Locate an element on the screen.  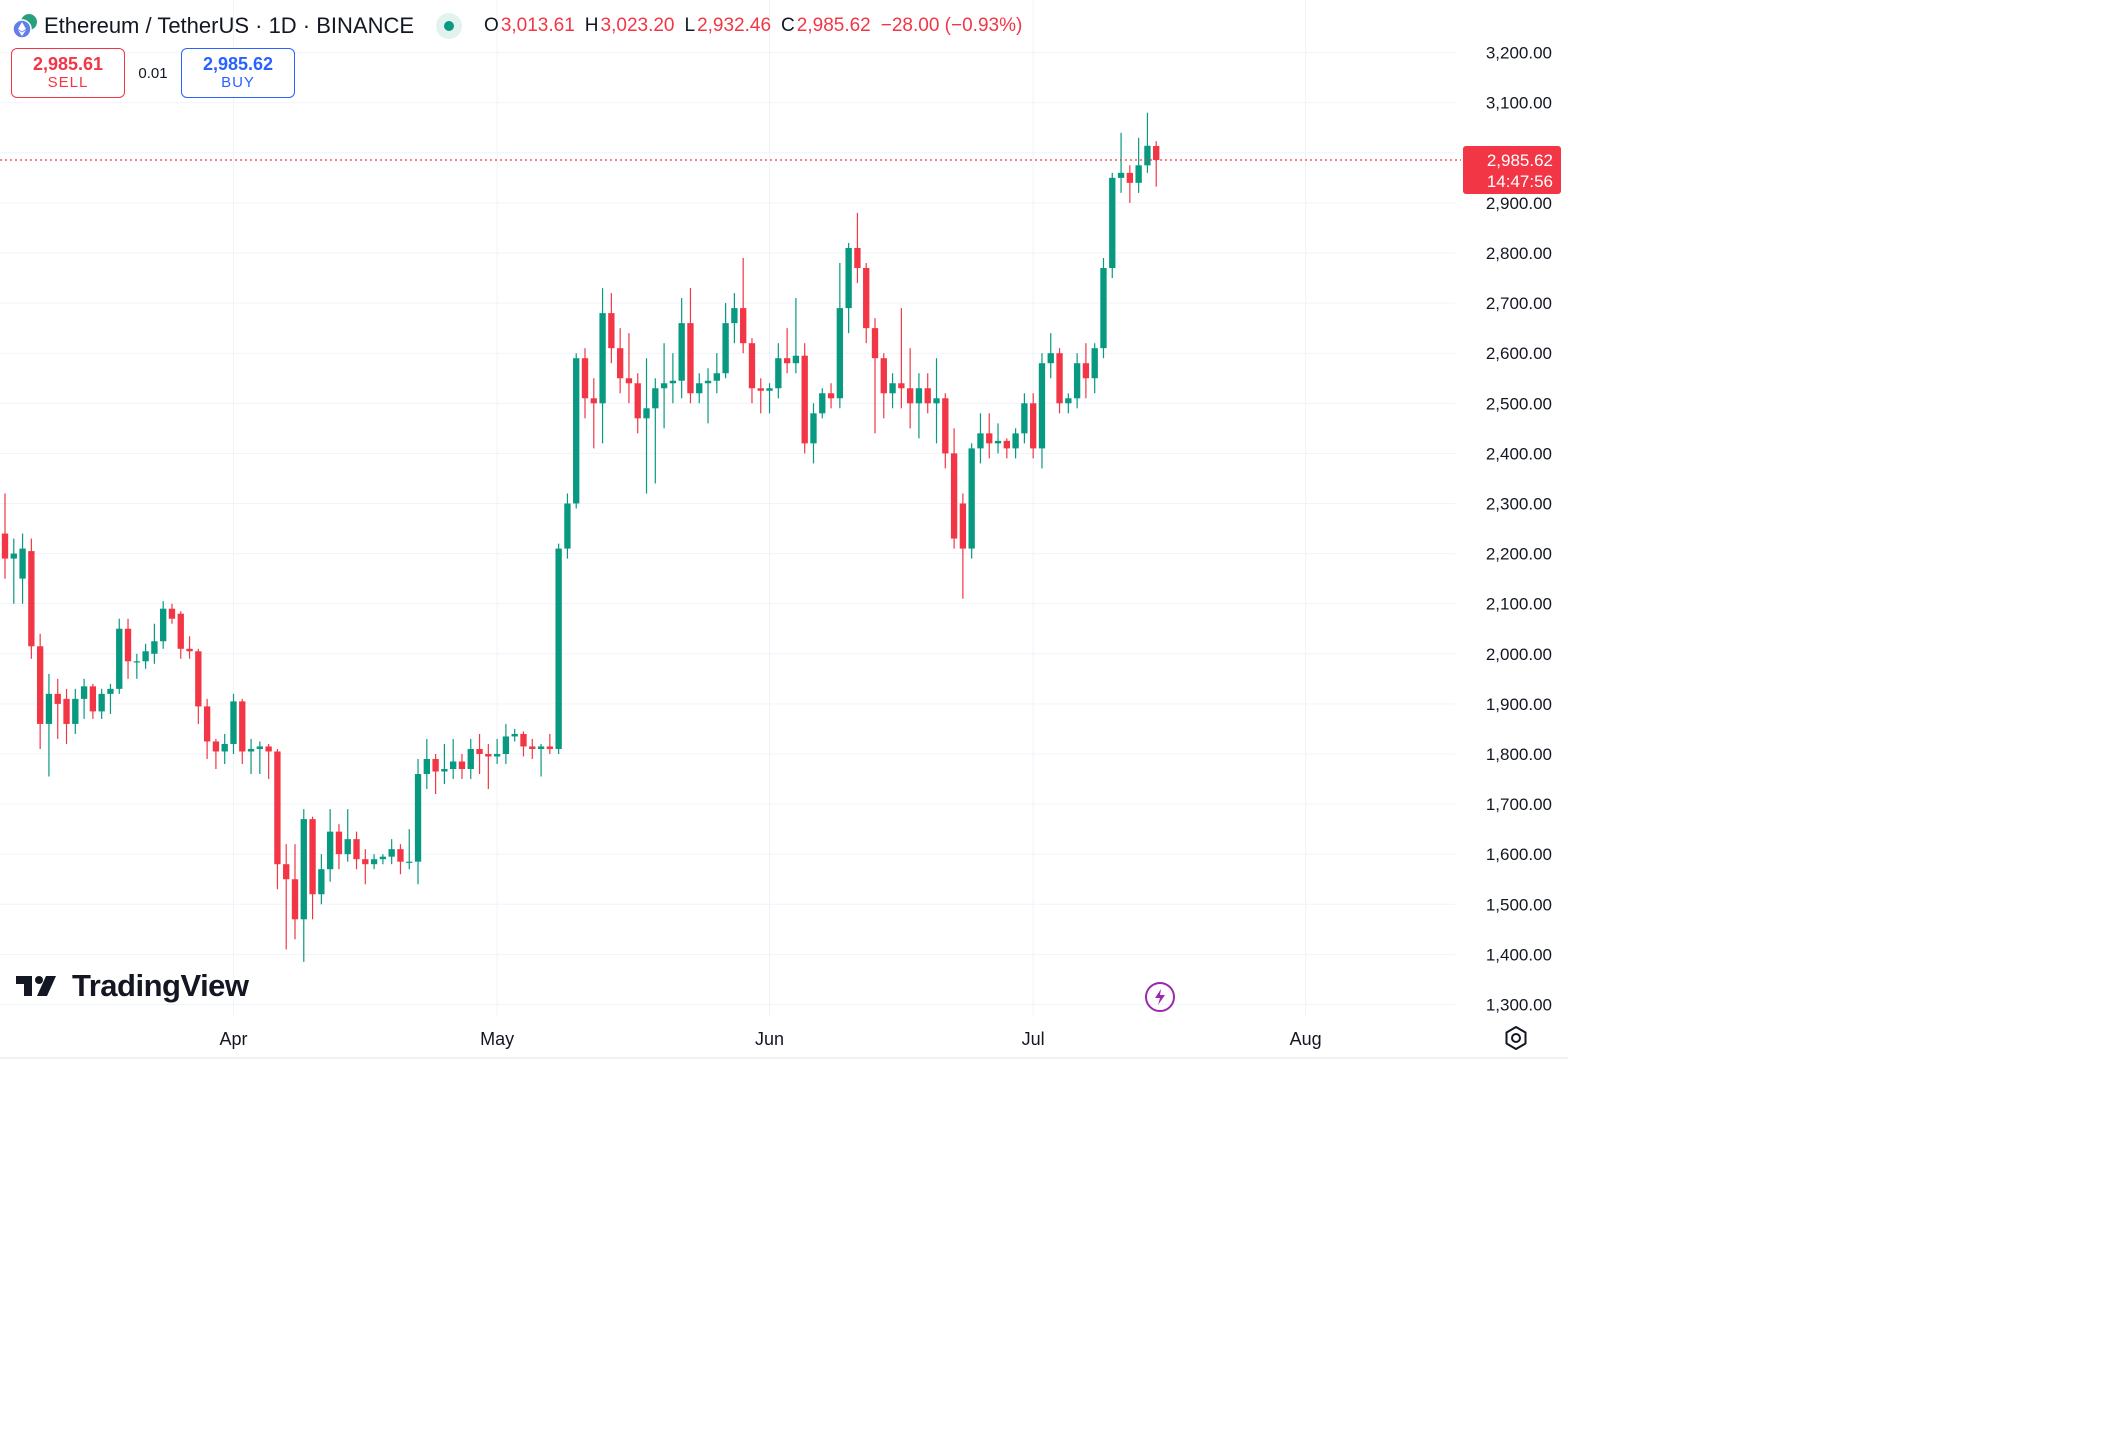
symbol-title: Ethereum / TetherUS · 1D · BINANCE is located at coordinates (229, 25).